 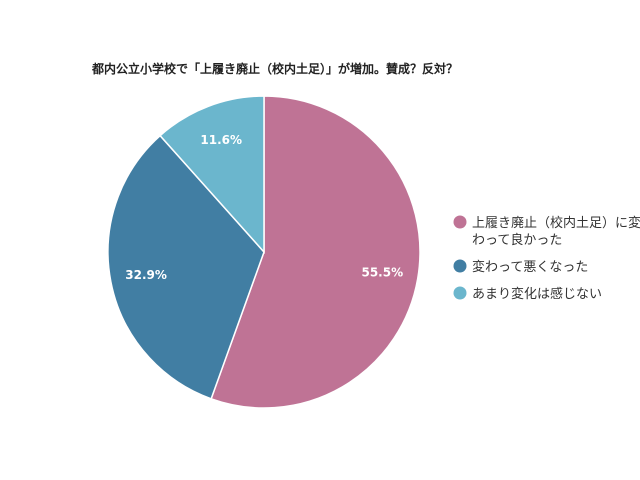 I want to click on legend-label: 上履き廃止（校内土足）に変, so click(x=556, y=223).